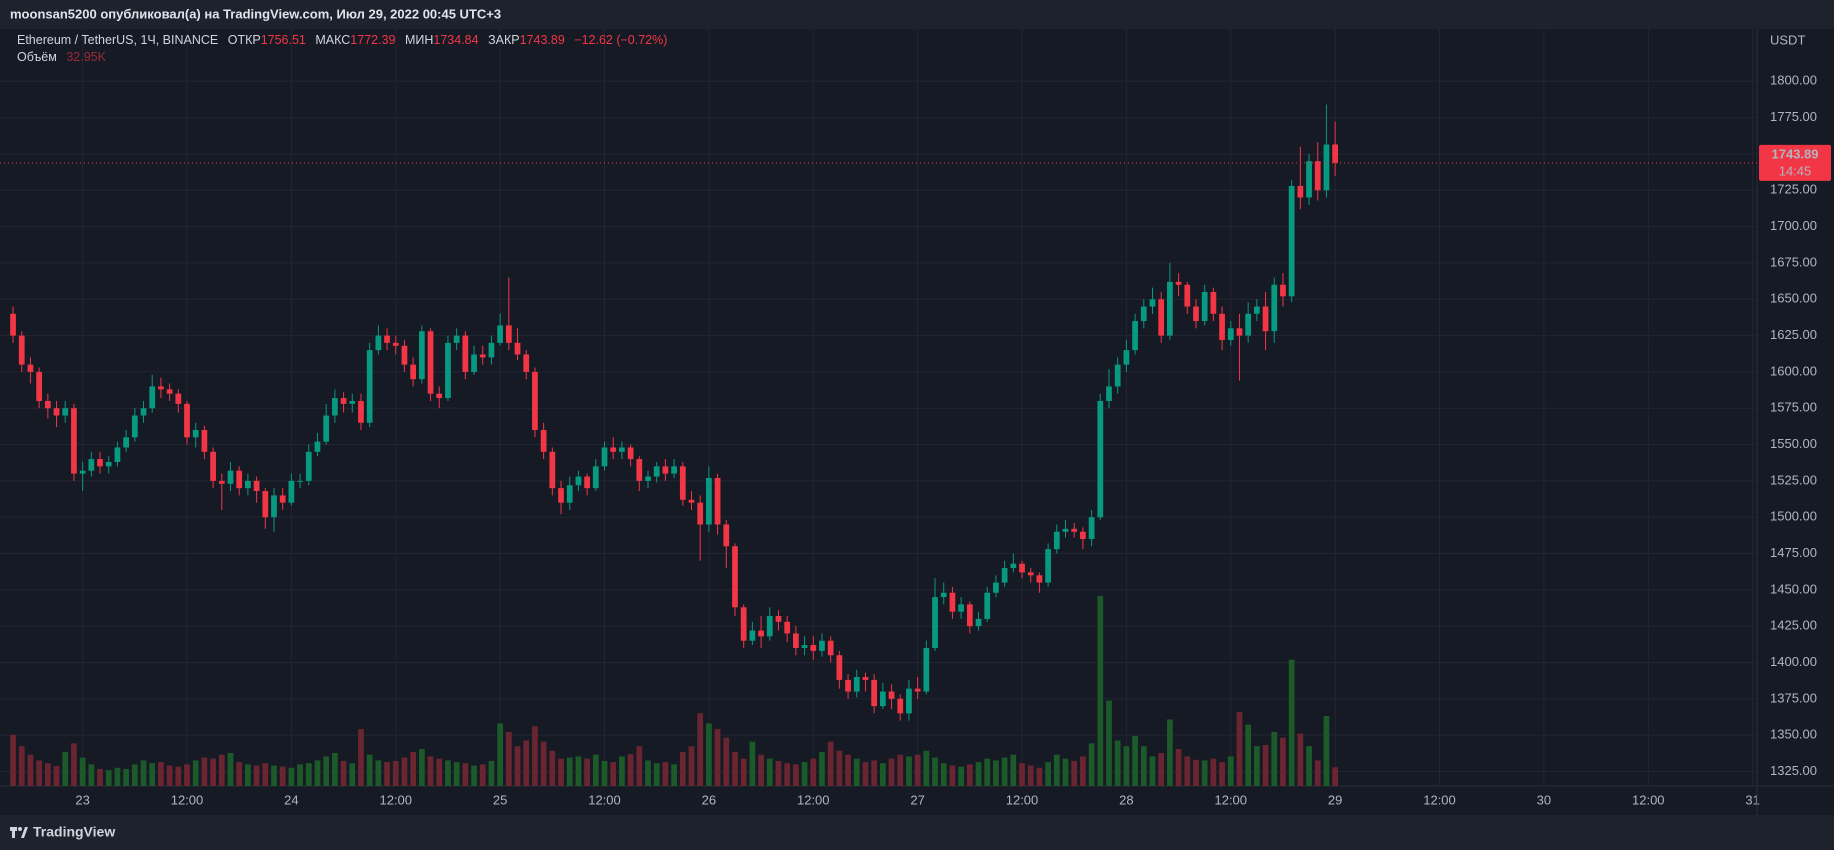  I want to click on x-tick-label: 24, so click(291, 799).